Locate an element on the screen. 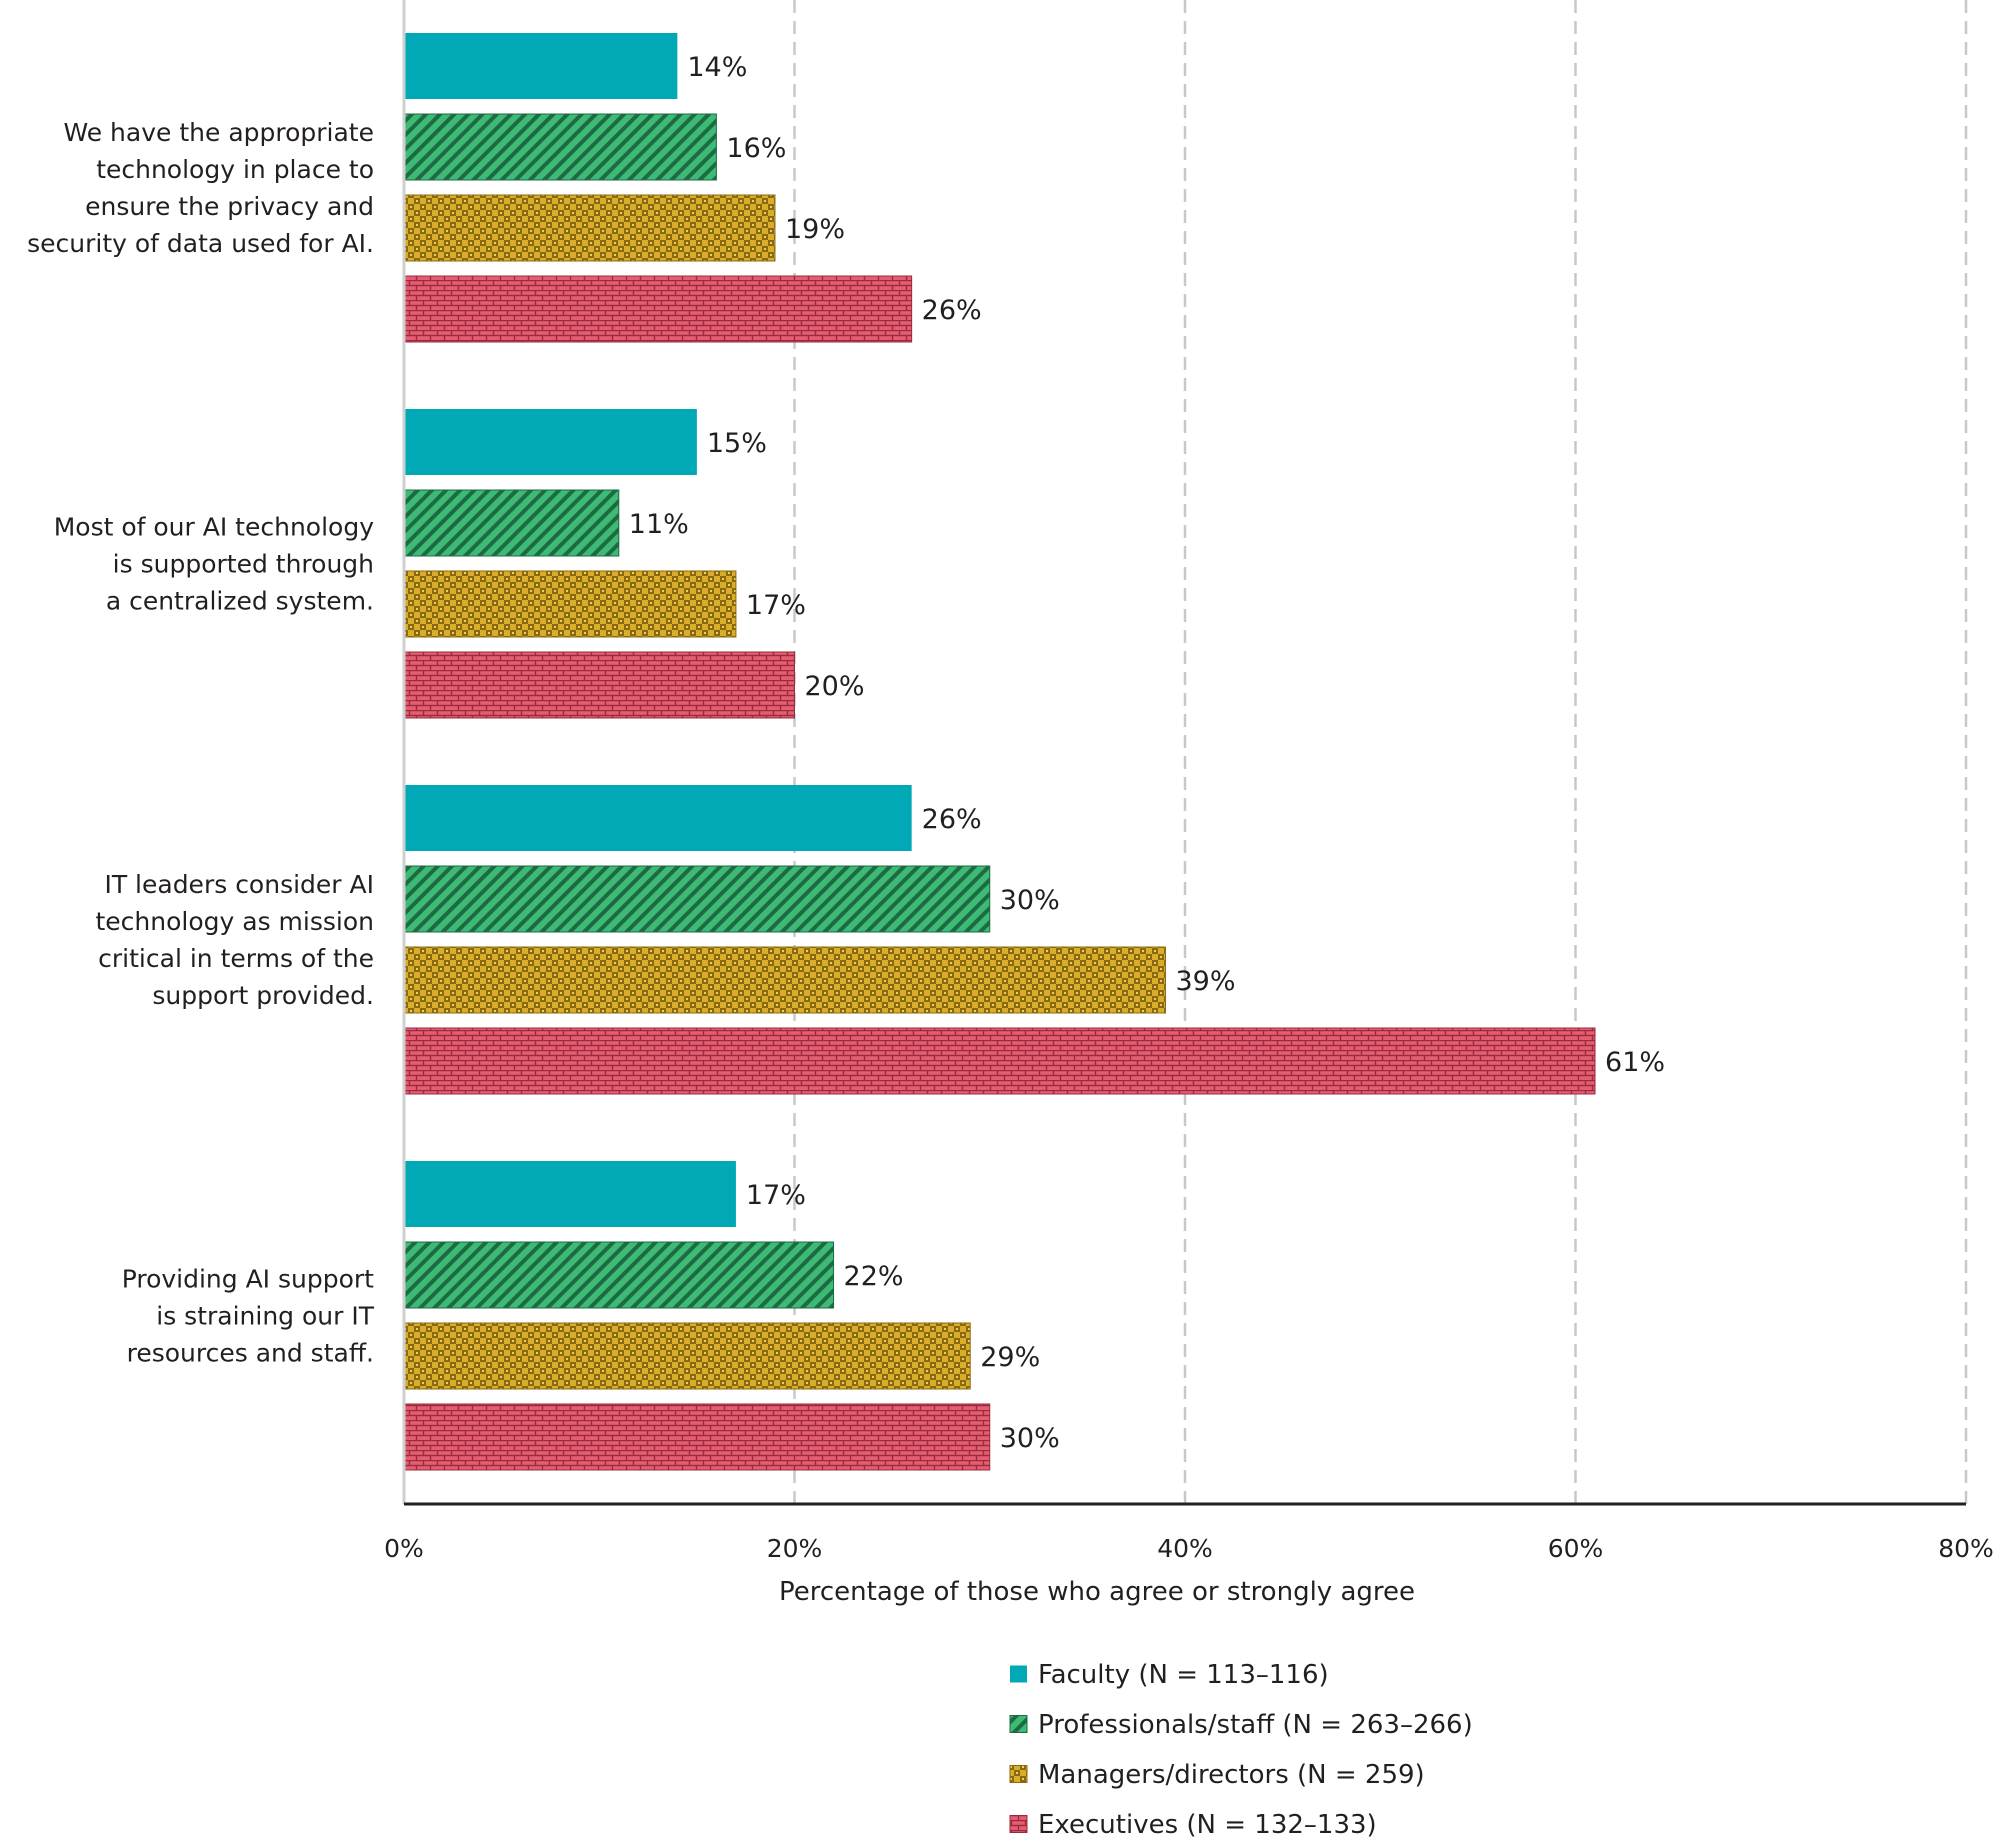 This screenshot has height=1846, width=2000. data-label: 19% is located at coordinates (815, 229).